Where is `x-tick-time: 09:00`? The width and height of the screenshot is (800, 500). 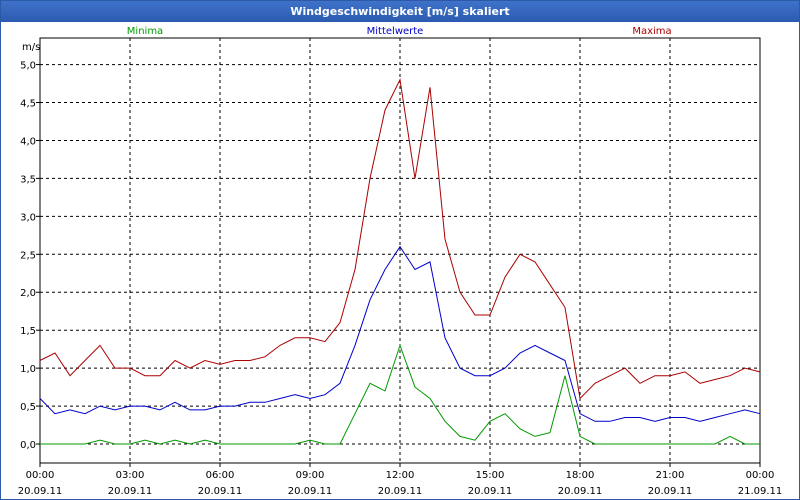 x-tick-time: 09:00 is located at coordinates (310, 475).